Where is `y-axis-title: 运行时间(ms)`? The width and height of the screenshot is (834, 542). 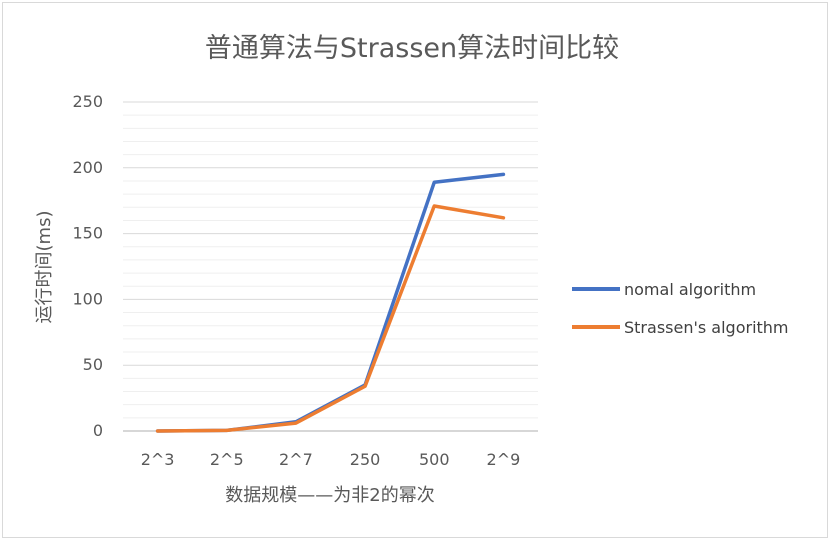 y-axis-title: 运行时间(ms) is located at coordinates (44, 267).